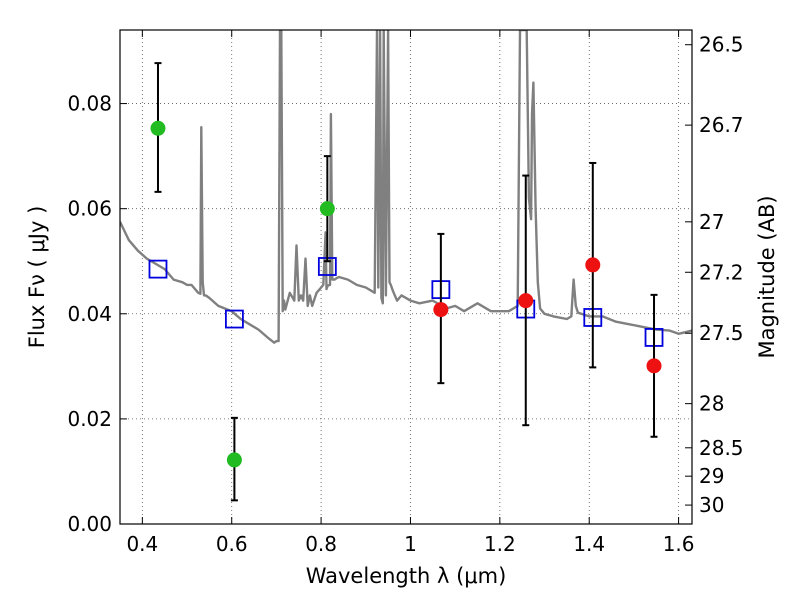 The width and height of the screenshot is (800, 600). What do you see at coordinates (721, 448) in the screenshot?
I see `y2-tick-label: 28.5` at bounding box center [721, 448].